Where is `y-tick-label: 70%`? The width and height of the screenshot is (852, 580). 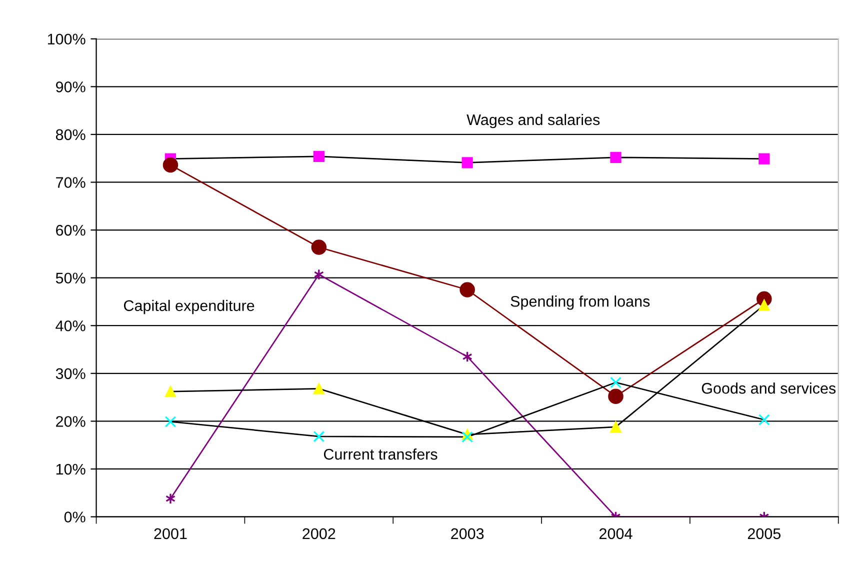
y-tick-label: 70% is located at coordinates (71, 182).